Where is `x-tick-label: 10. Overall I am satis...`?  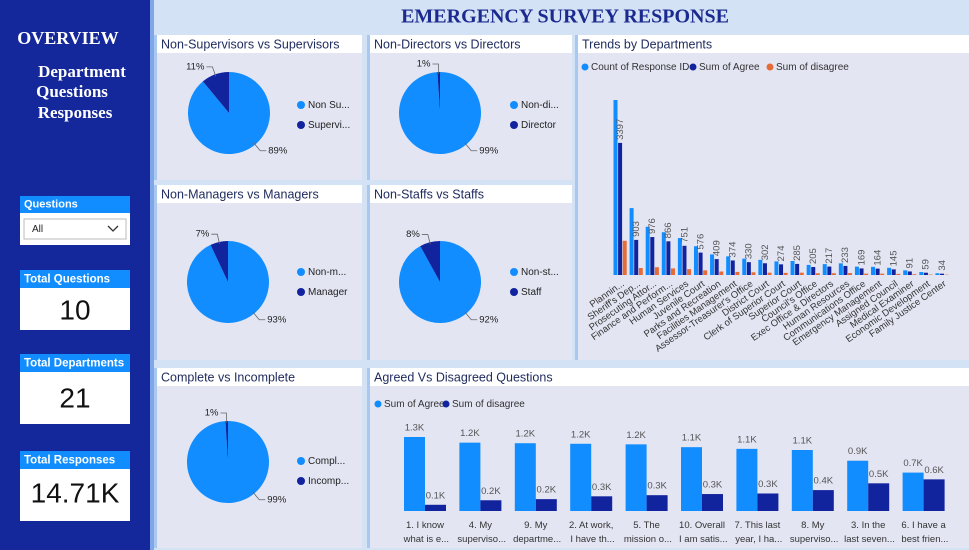 x-tick-label: 10. Overall I am satis... is located at coordinates (701, 532).